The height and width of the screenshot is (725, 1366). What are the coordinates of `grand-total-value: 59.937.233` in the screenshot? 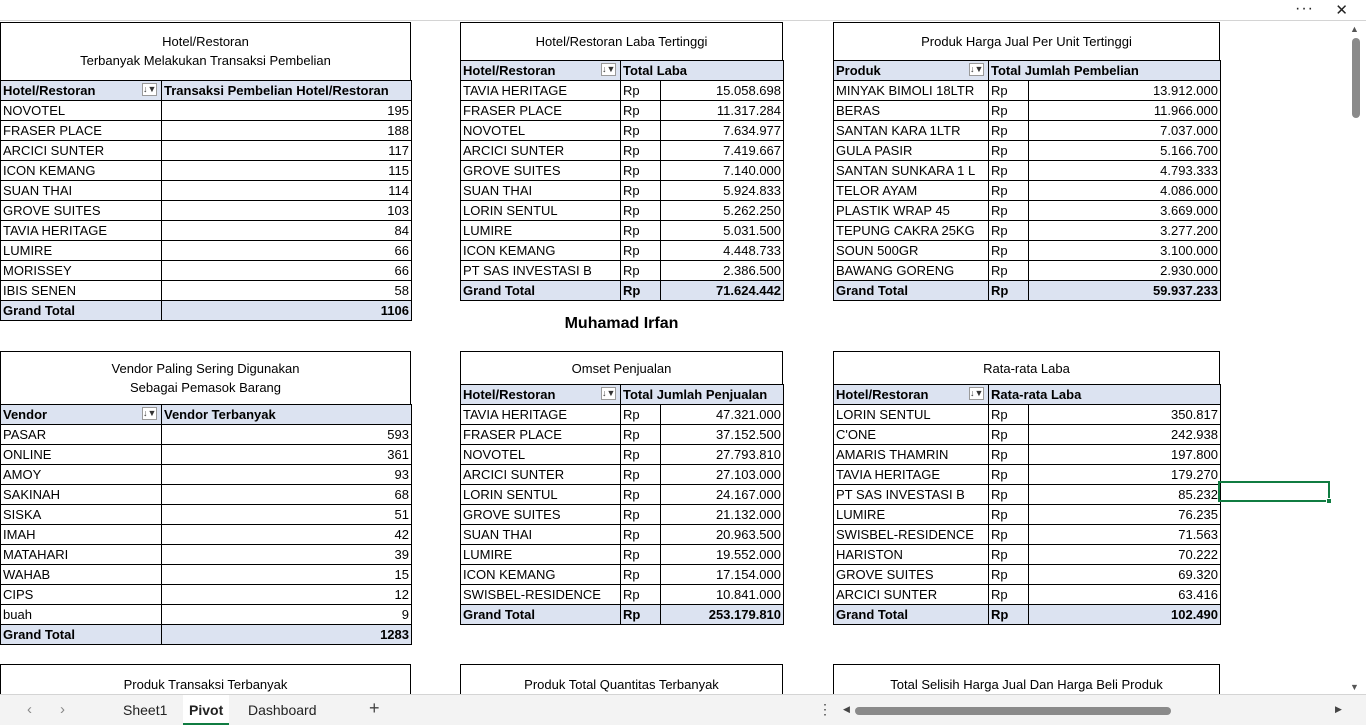 It's located at (1125, 290).